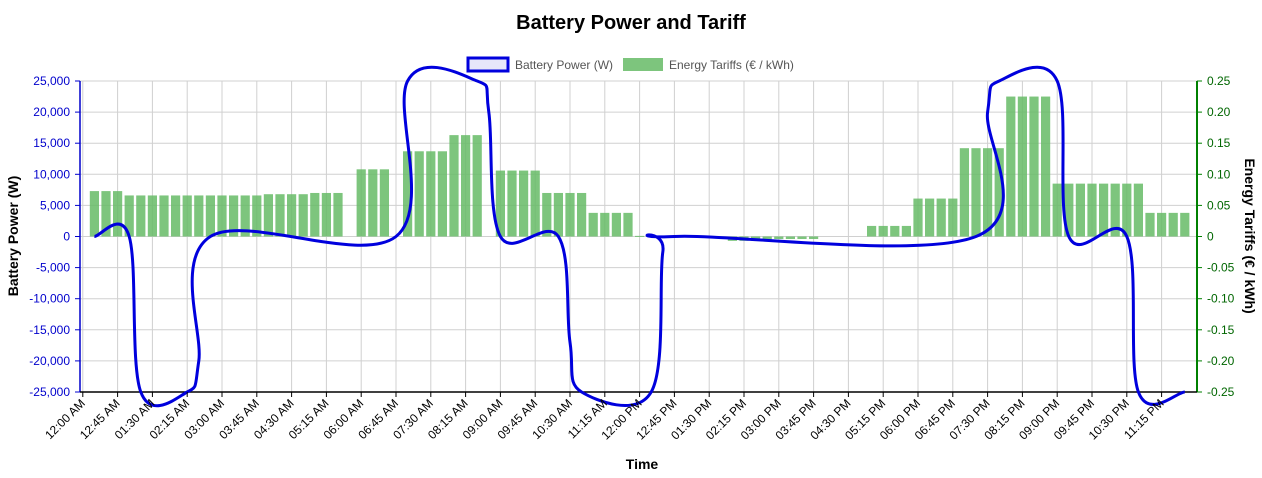  What do you see at coordinates (1221, 392) in the screenshot?
I see `right-tick-label: -0.25` at bounding box center [1221, 392].